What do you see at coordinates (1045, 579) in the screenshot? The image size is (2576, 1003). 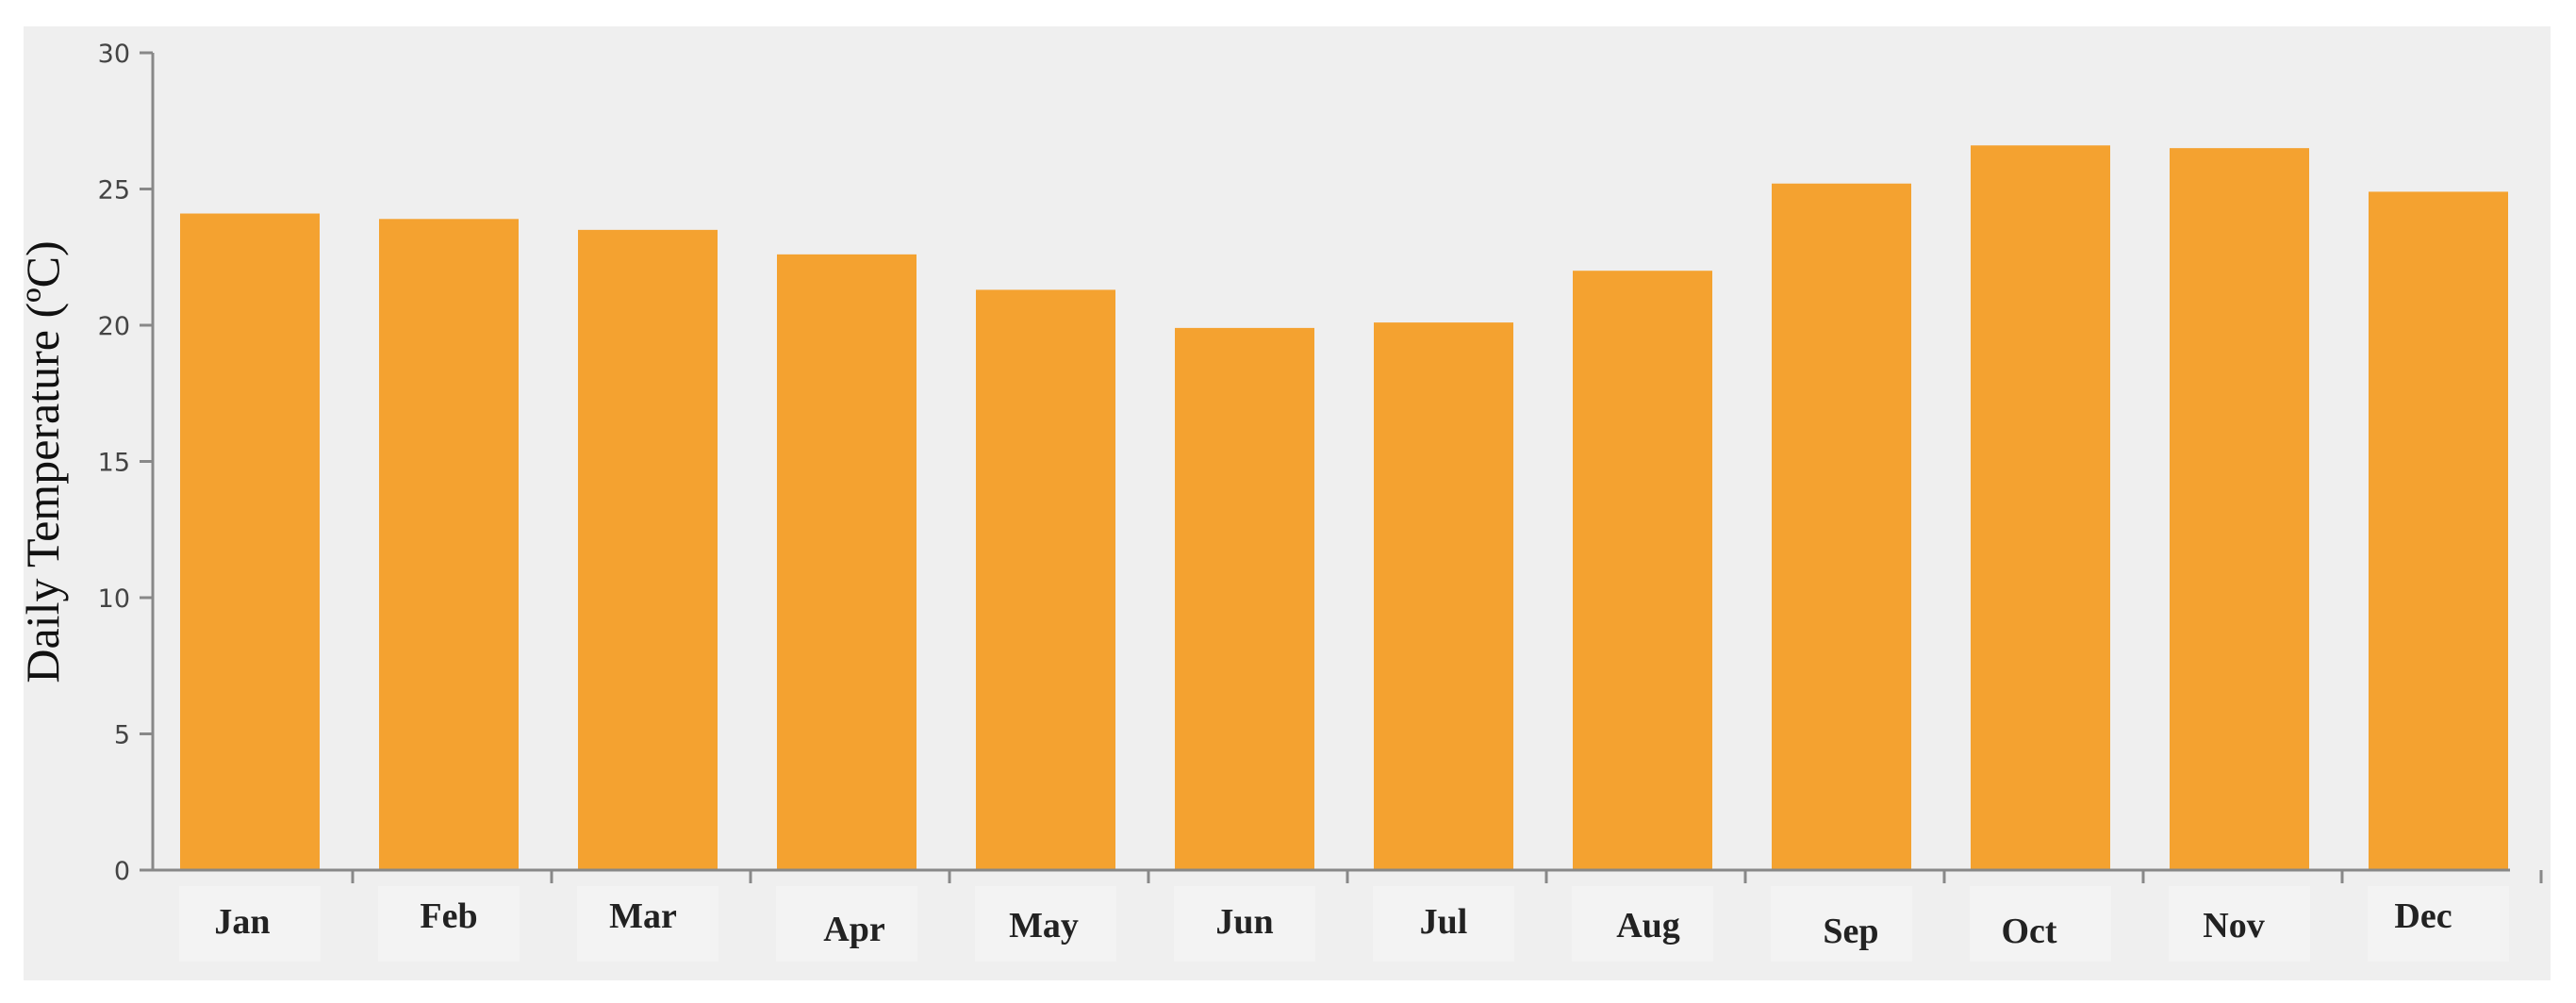 I see `bar-may` at bounding box center [1045, 579].